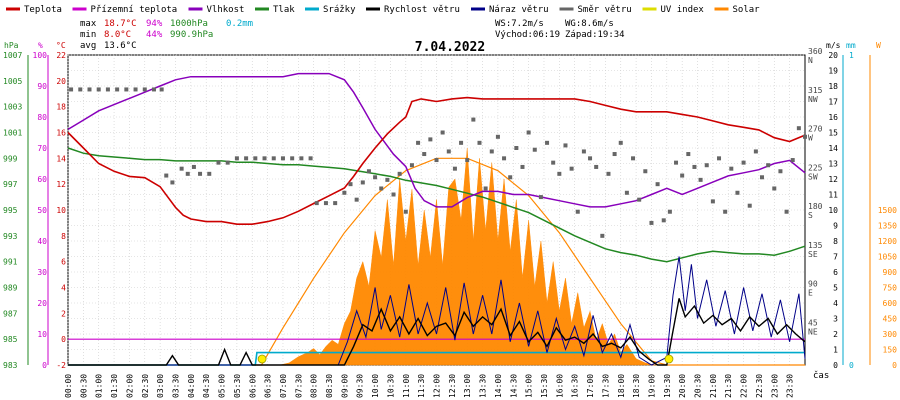 This screenshot has width=900, height=400. I want to click on tick-wind: 0, so click(835, 365).